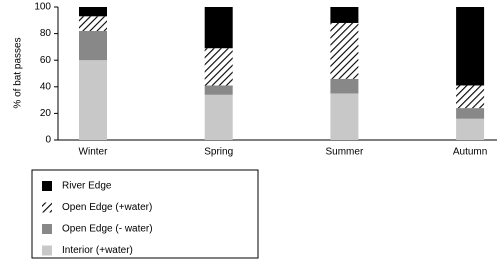 The width and height of the screenshot is (500, 260). What do you see at coordinates (218, 152) in the screenshot?
I see `x-tick-label: Spring` at bounding box center [218, 152].